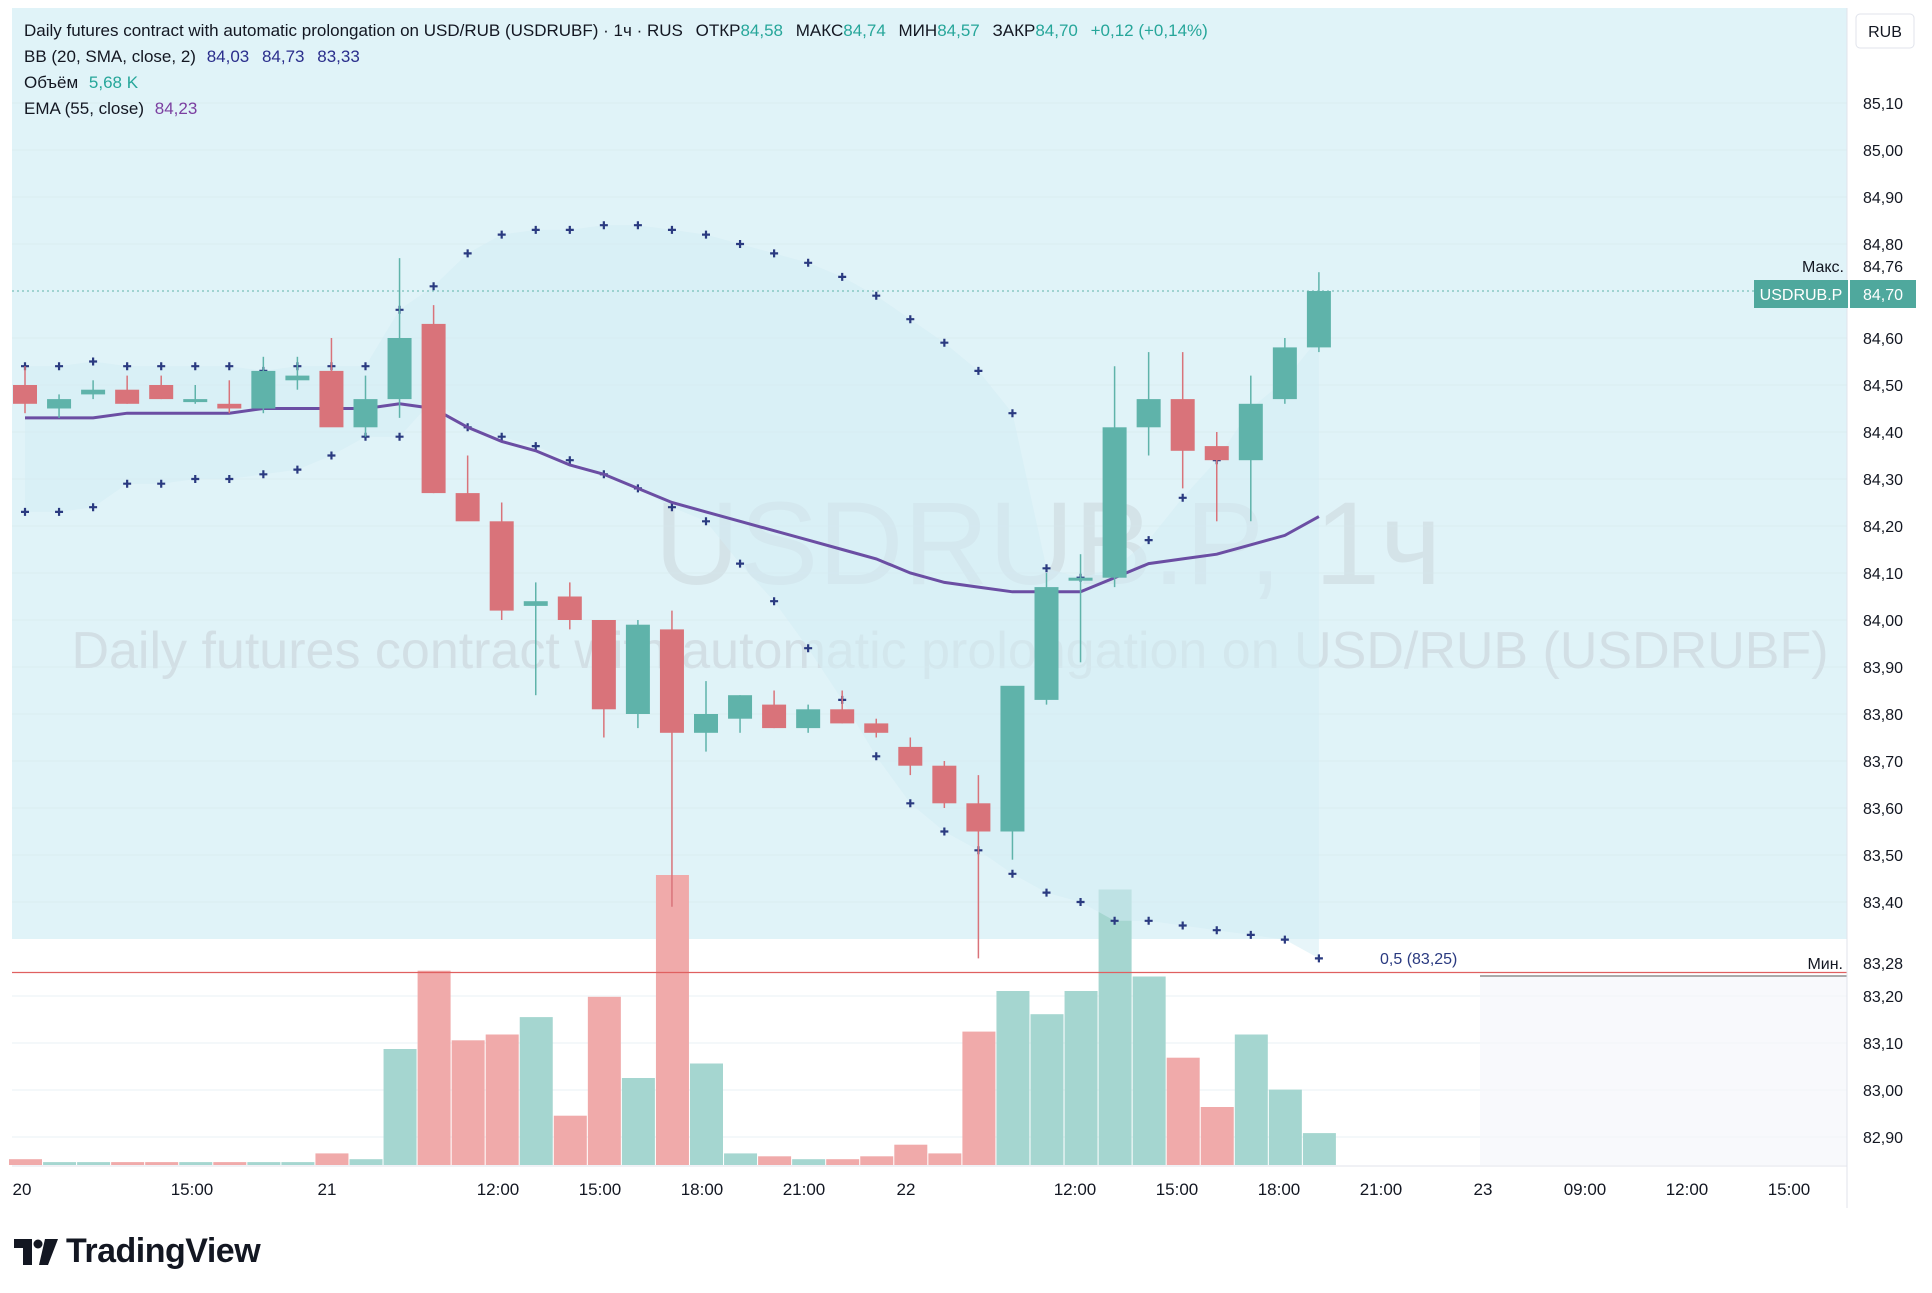 The height and width of the screenshot is (1293, 1932). What do you see at coordinates (1883, 1091) in the screenshot?
I see `price-tick-label: 83,00` at bounding box center [1883, 1091].